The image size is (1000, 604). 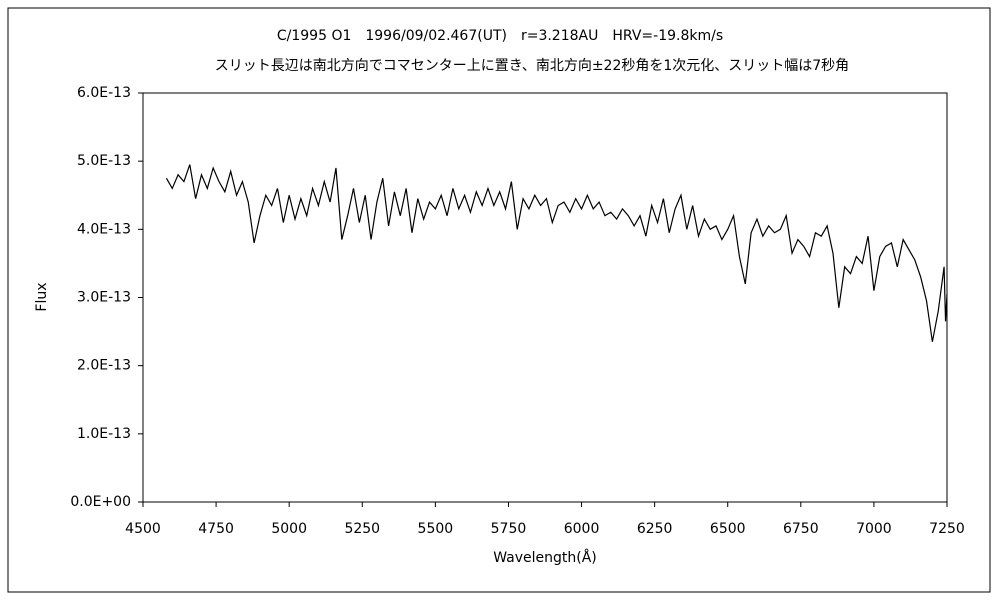 I want to click on y-tick-label: 5.0E-13, so click(x=104, y=161).